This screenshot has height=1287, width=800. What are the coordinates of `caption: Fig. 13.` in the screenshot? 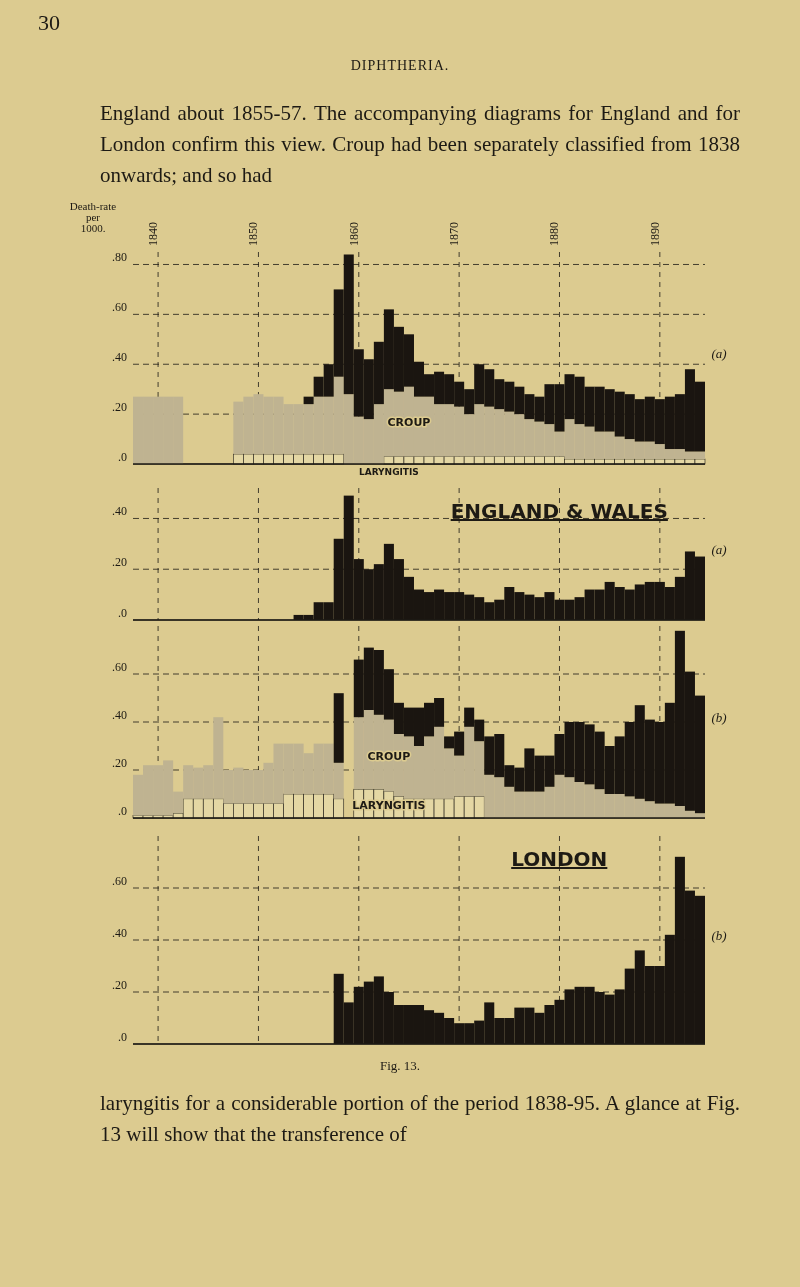 It's located at (400, 1066).